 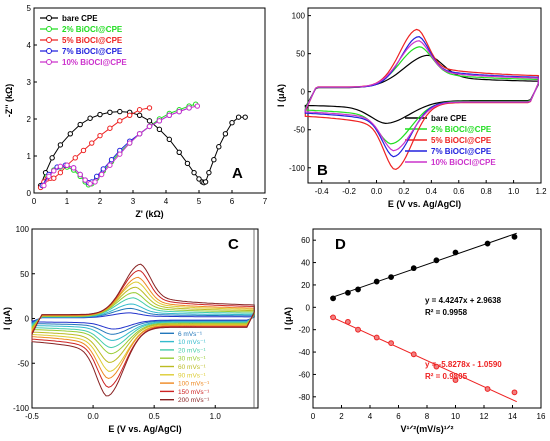 I want to click on x-tick-label: -0.2, so click(x=349, y=191).